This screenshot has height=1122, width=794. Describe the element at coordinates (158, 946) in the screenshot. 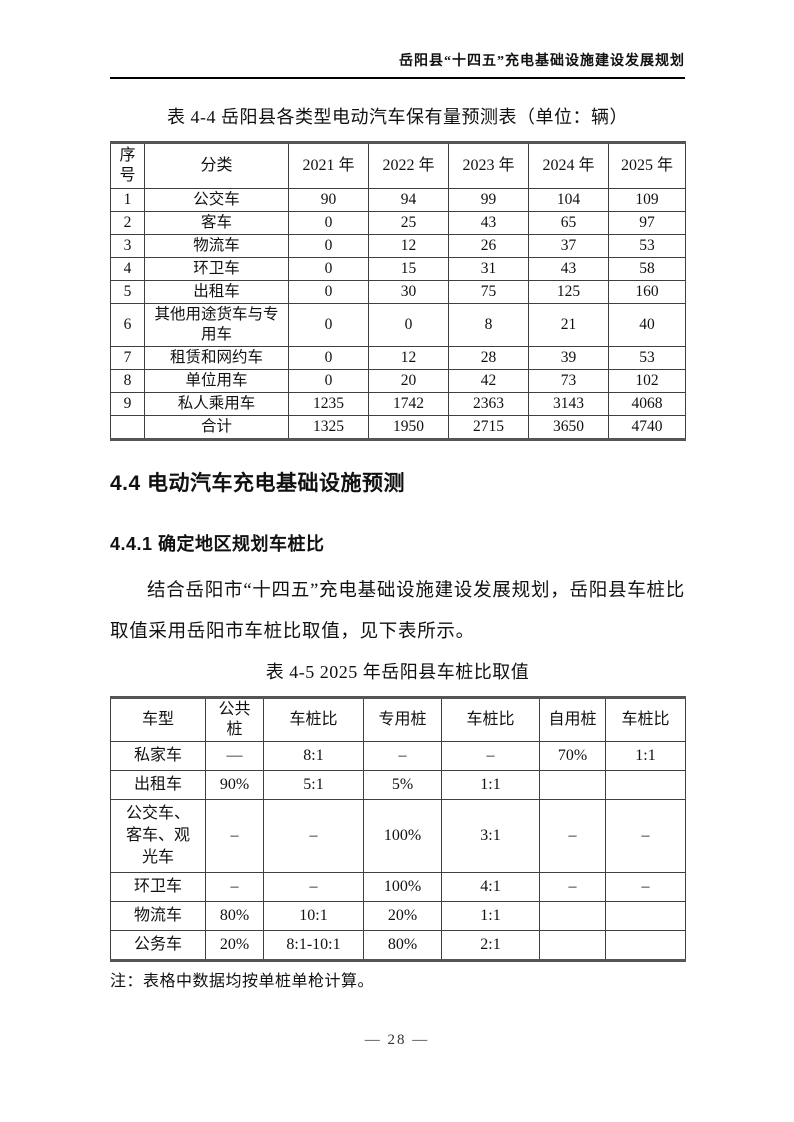

I see `table-cell: 公务车` at that location.